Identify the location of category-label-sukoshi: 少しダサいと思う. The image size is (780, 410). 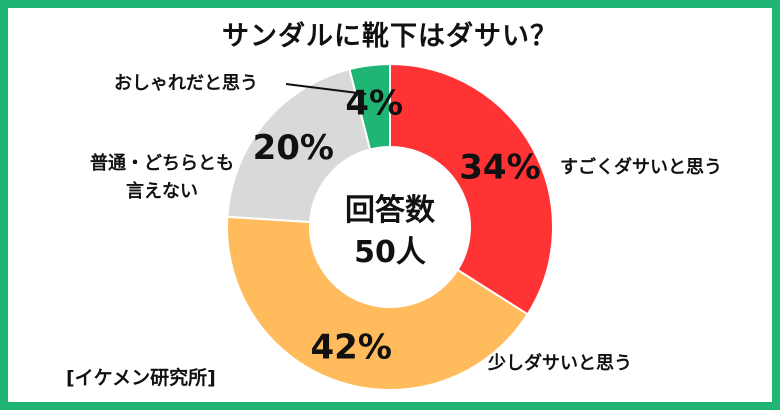
(560, 363).